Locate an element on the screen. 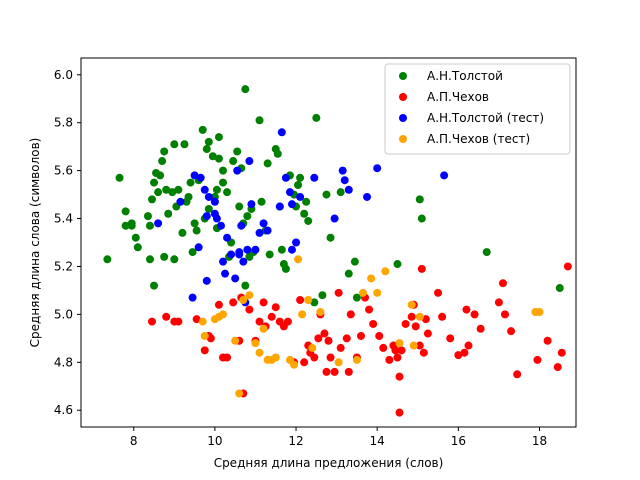 The width and height of the screenshot is (640, 480). legend-box is located at coordinates (477, 109).